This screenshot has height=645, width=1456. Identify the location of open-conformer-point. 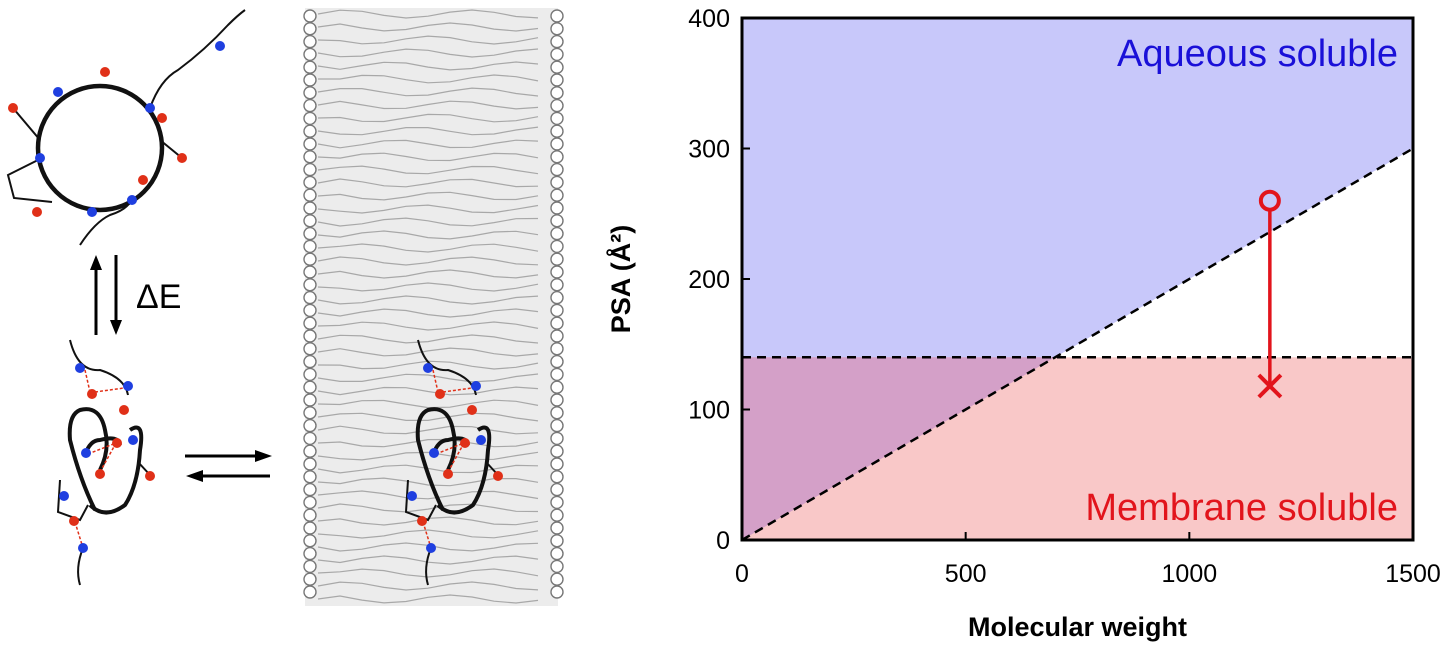
(1269, 200).